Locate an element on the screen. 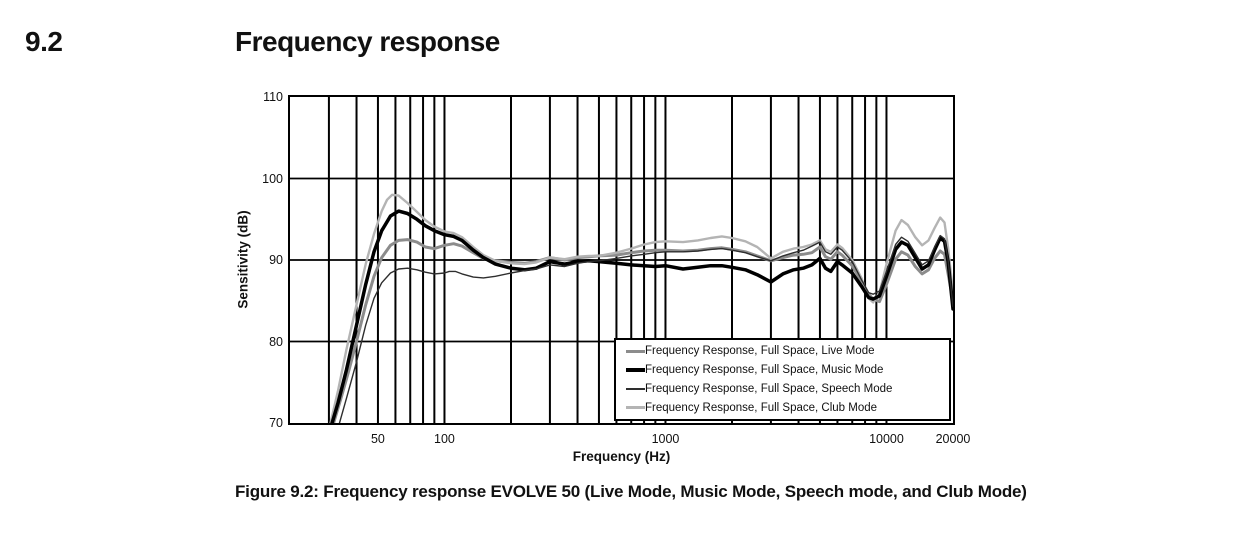 The image size is (1239, 551). section-number: 9.2 is located at coordinates (44, 41).